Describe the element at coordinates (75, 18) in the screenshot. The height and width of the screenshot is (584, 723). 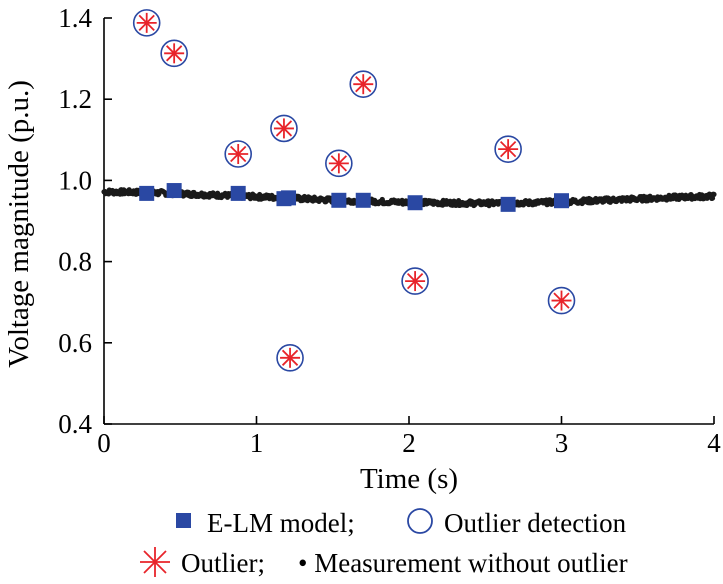
I see `y-tick-label: 1.4` at that location.